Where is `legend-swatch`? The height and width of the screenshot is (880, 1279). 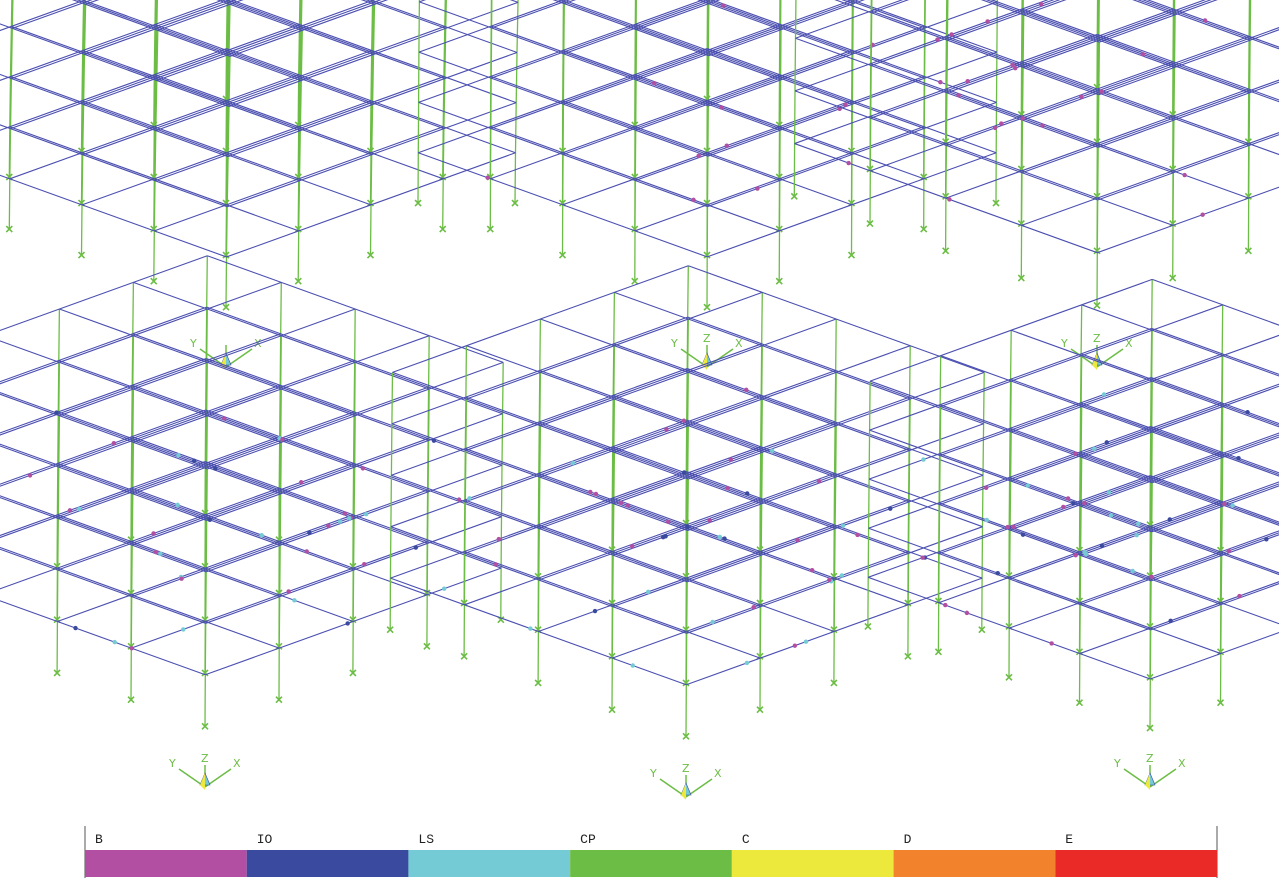
legend-swatch is located at coordinates (974, 863).